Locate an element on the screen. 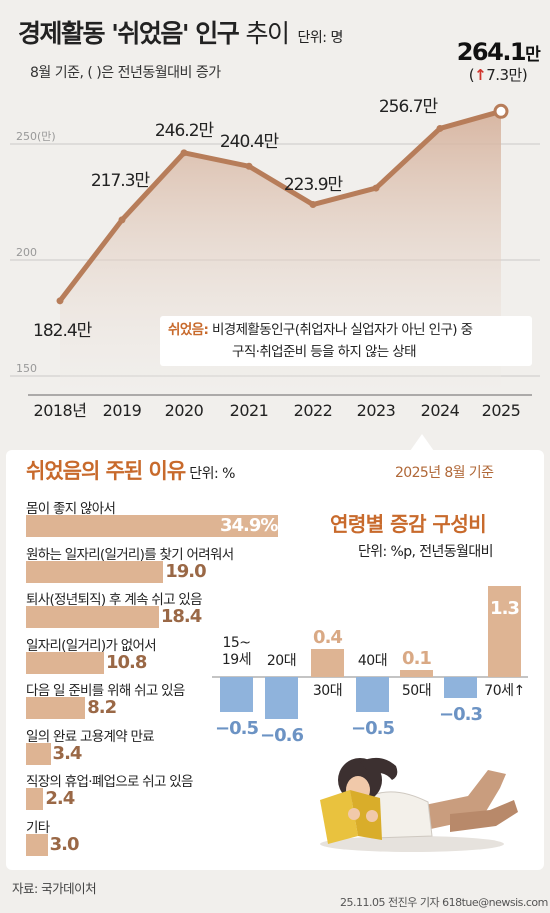  up-arrow-icon: ↑ is located at coordinates (480, 75).